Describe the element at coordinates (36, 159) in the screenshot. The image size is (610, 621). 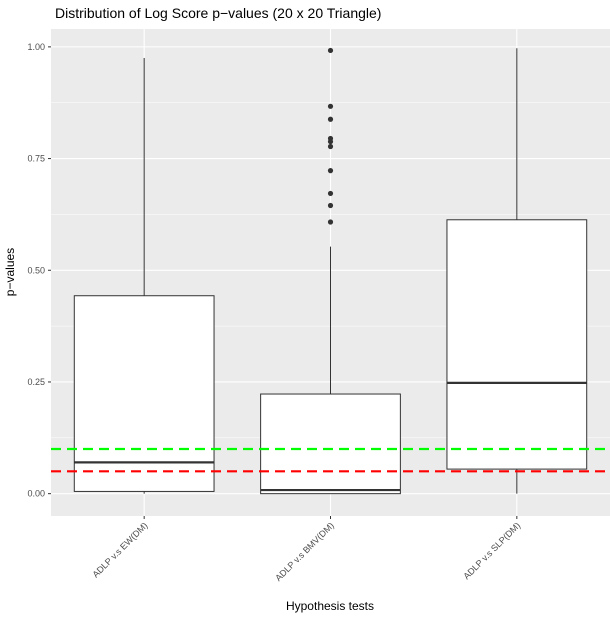
I see `y-tick-label: 0.75` at that location.